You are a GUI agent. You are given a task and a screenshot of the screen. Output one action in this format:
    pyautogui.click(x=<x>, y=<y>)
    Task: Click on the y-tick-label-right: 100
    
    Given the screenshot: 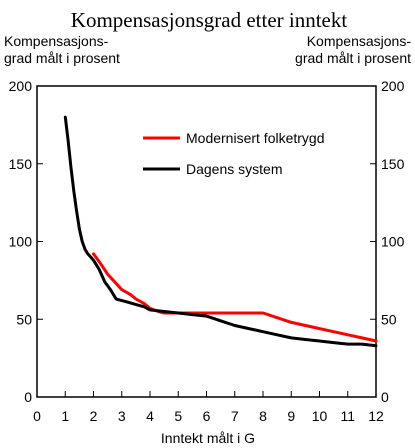 What is the action you would take?
    pyautogui.click(x=393, y=242)
    